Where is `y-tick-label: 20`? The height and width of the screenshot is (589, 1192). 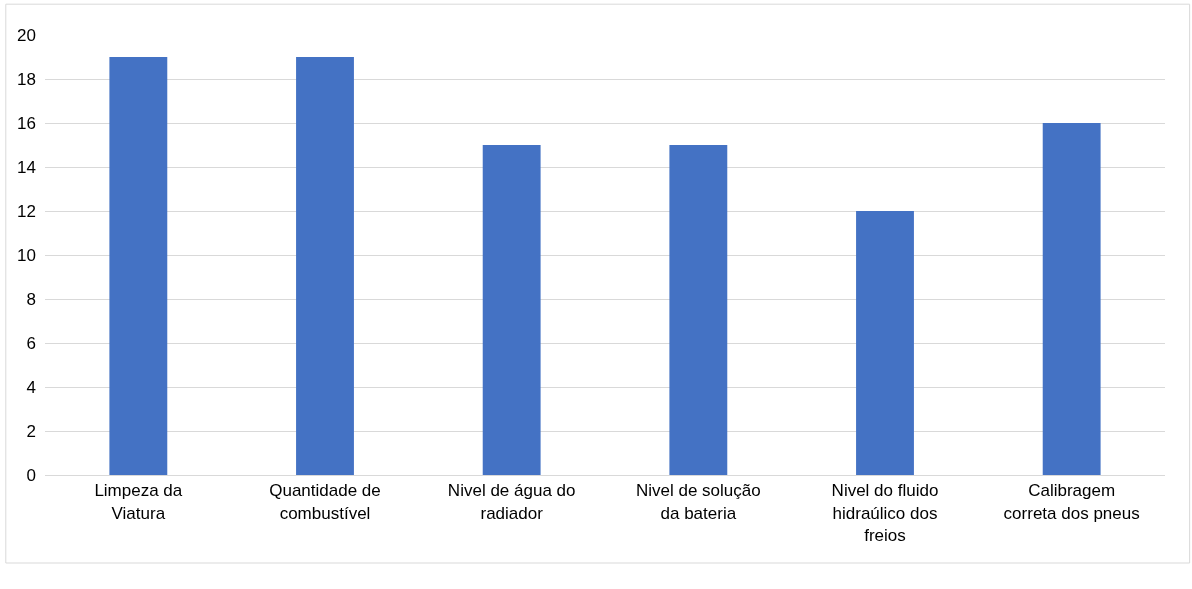
y-tick-label: 20 is located at coordinates (26, 35).